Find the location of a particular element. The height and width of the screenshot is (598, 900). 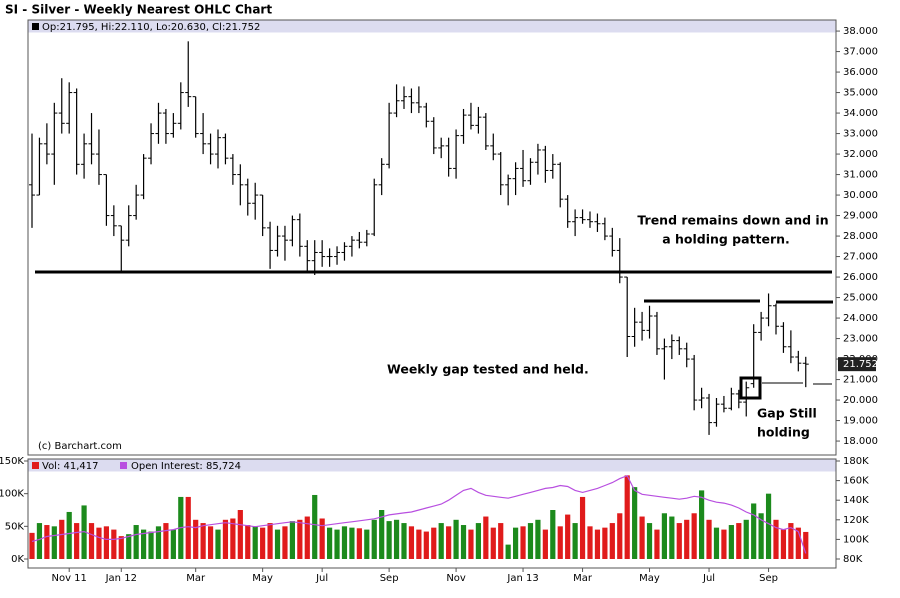

x-tick-label: Nov is located at coordinates (456, 578).